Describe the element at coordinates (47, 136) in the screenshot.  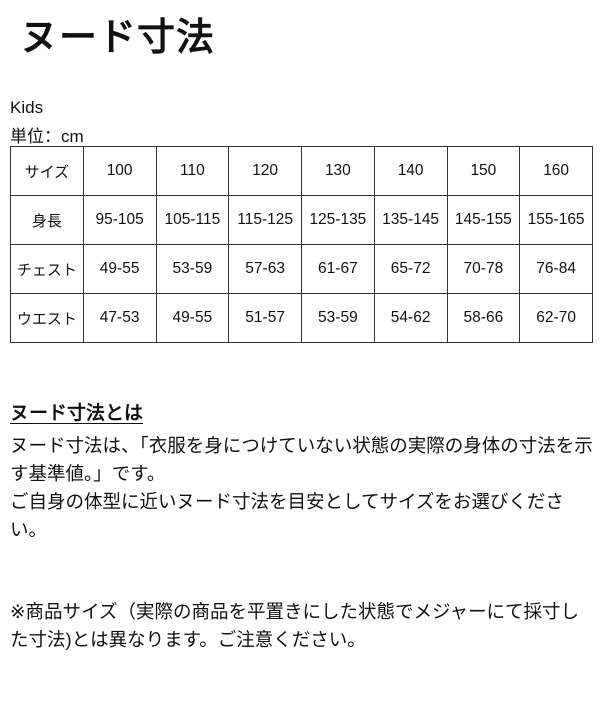
I see `unit-label: 単位：cm` at that location.